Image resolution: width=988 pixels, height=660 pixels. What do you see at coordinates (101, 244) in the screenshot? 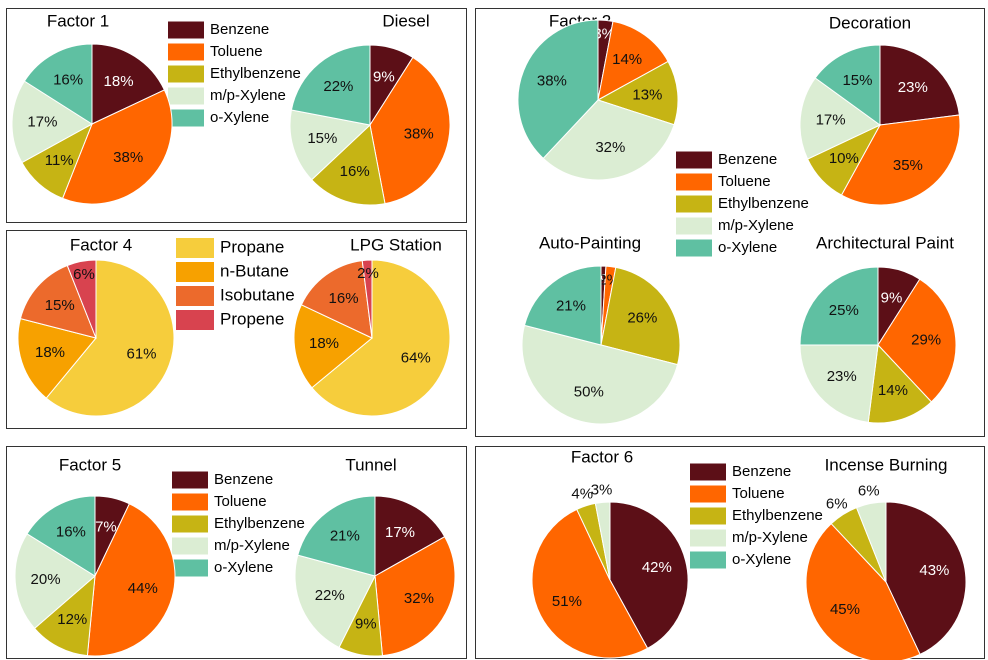
I see `pie-title: Factor 4` at bounding box center [101, 244].